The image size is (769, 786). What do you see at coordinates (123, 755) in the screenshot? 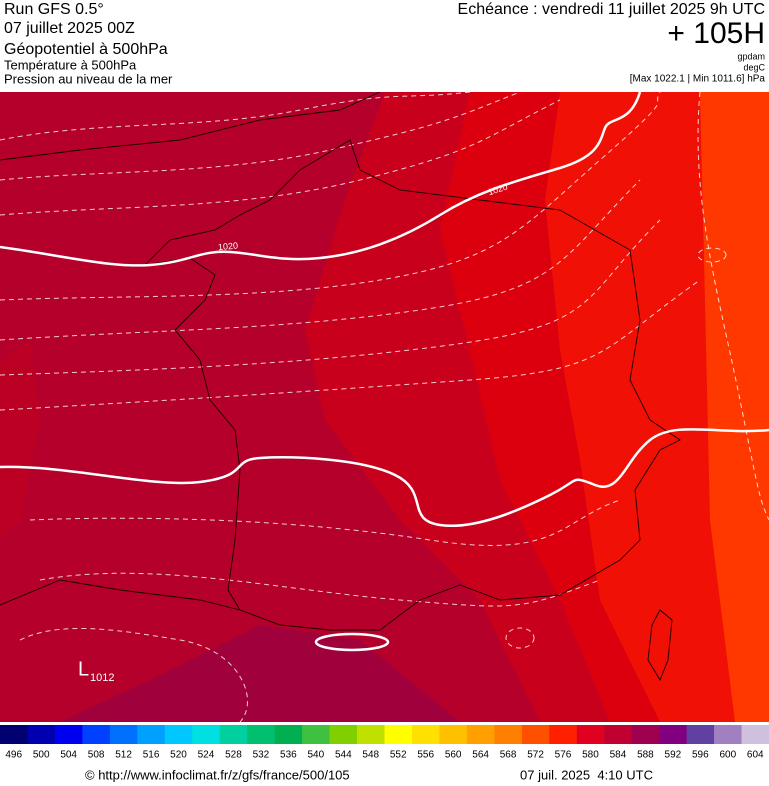
I see `color-label: 512` at bounding box center [123, 755].